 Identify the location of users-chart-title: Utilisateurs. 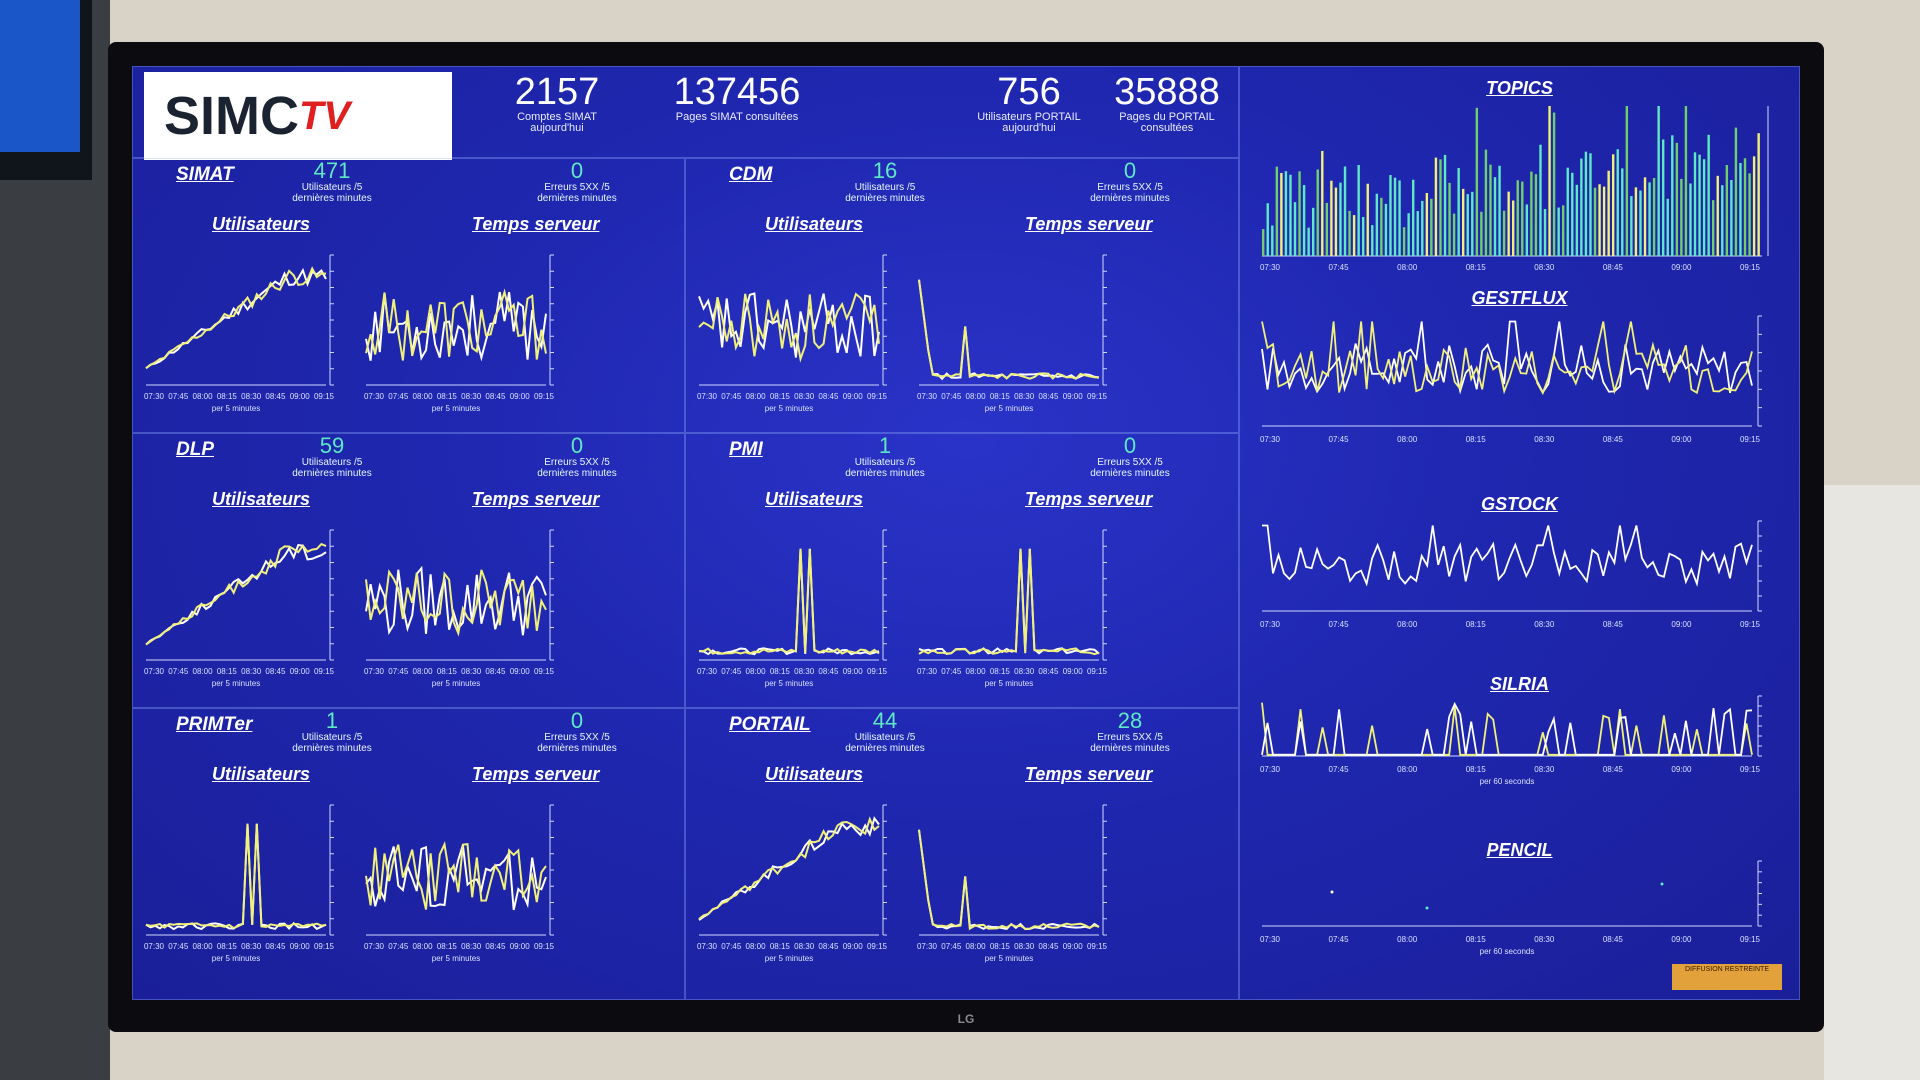
(261, 499).